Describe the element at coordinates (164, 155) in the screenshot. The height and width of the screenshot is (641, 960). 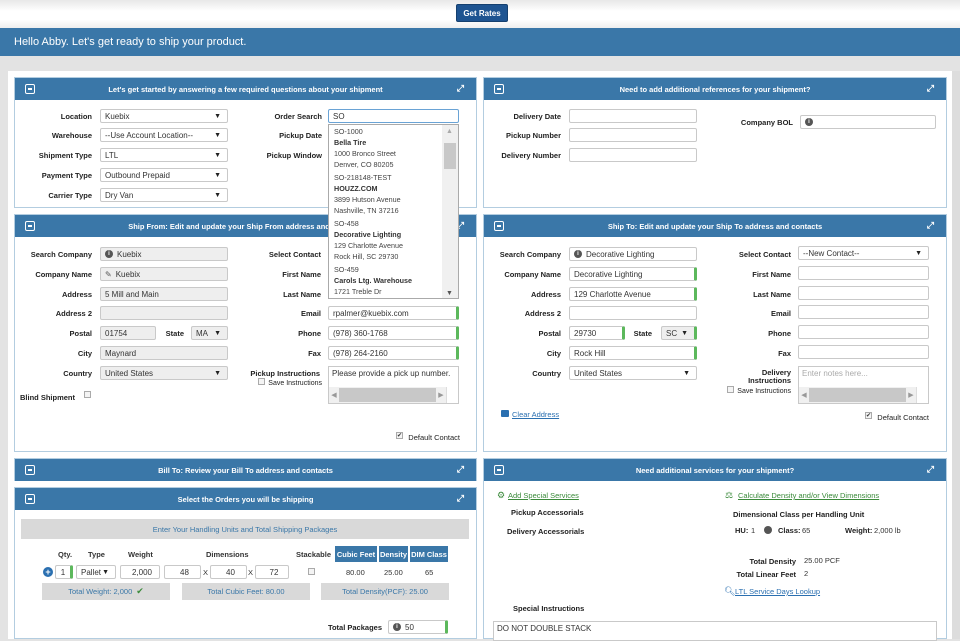
I see `shipment-type-select: LTL` at that location.